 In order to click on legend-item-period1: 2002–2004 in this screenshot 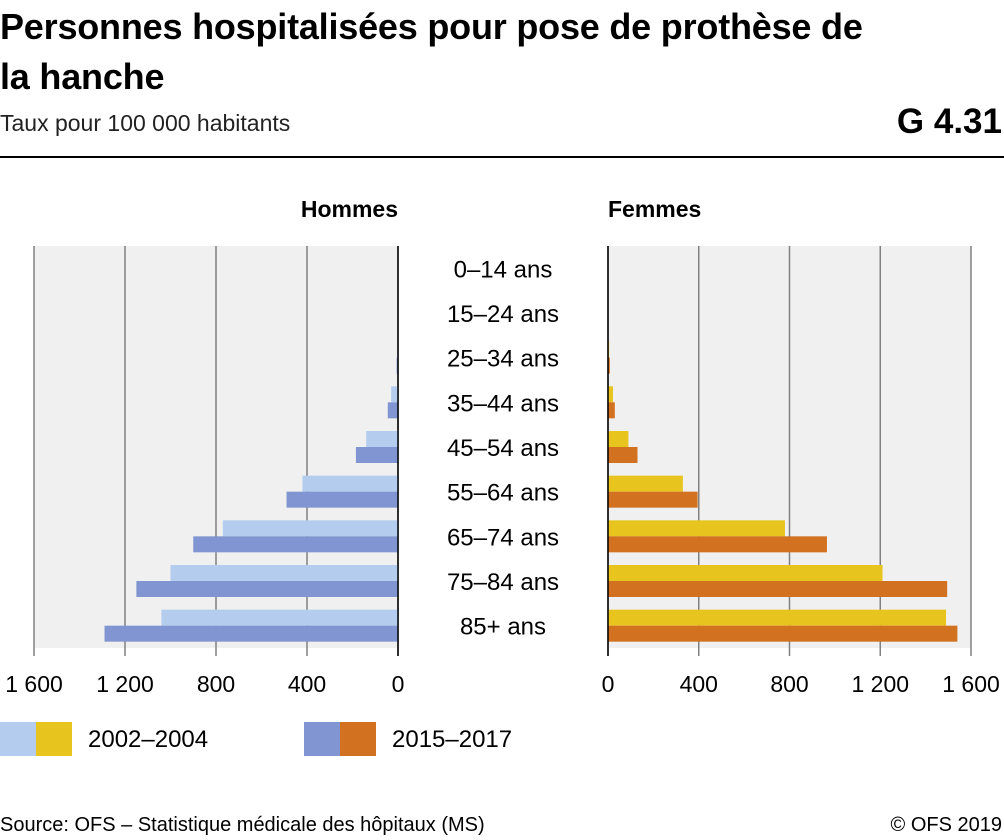, I will do `click(150, 739)`.